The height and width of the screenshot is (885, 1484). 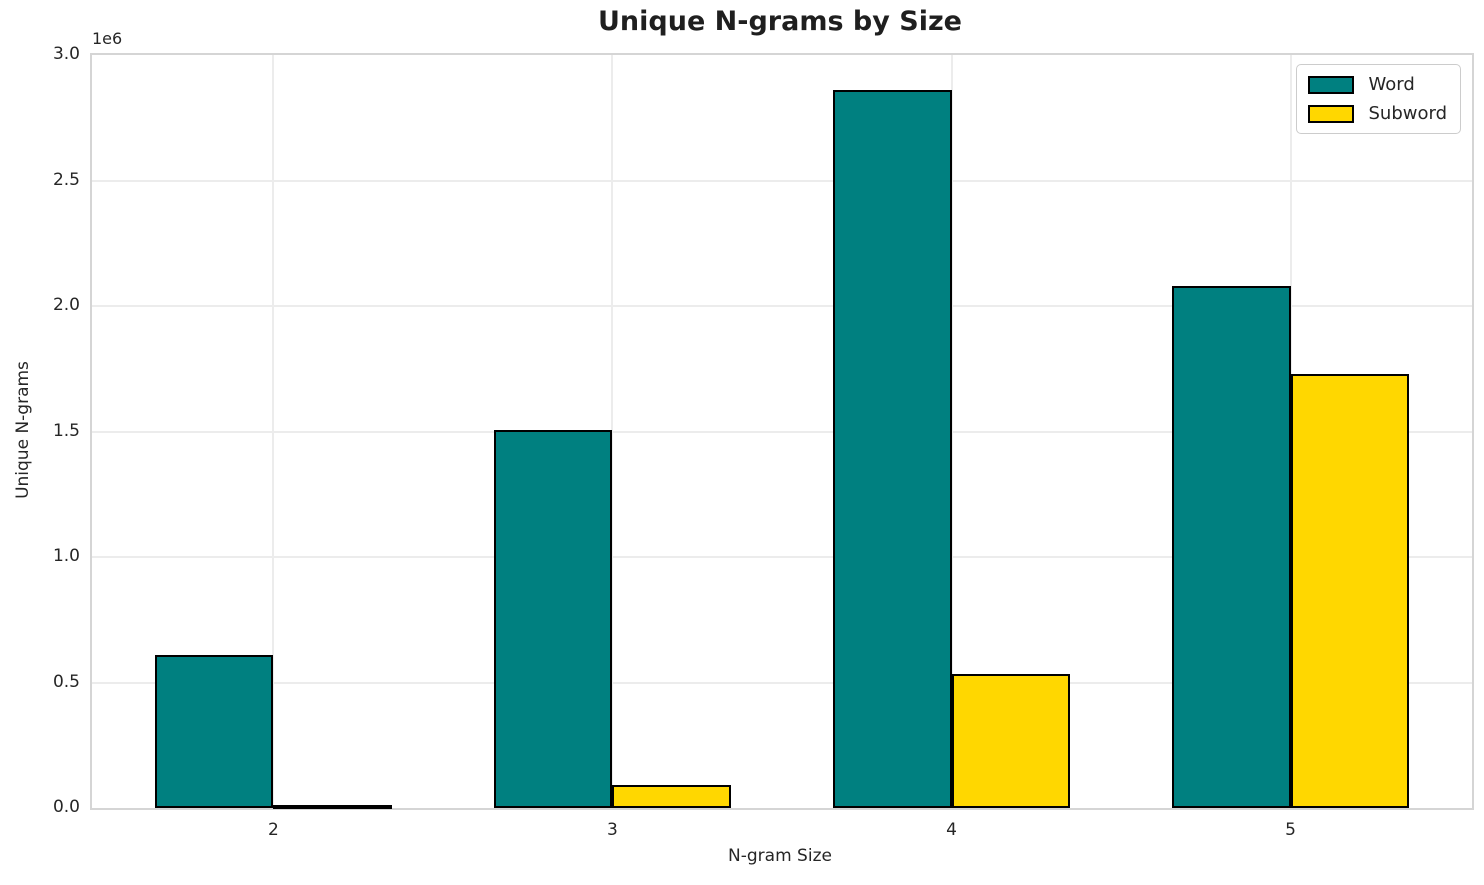 What do you see at coordinates (66, 305) in the screenshot?
I see `y-tick-label: 2.0` at bounding box center [66, 305].